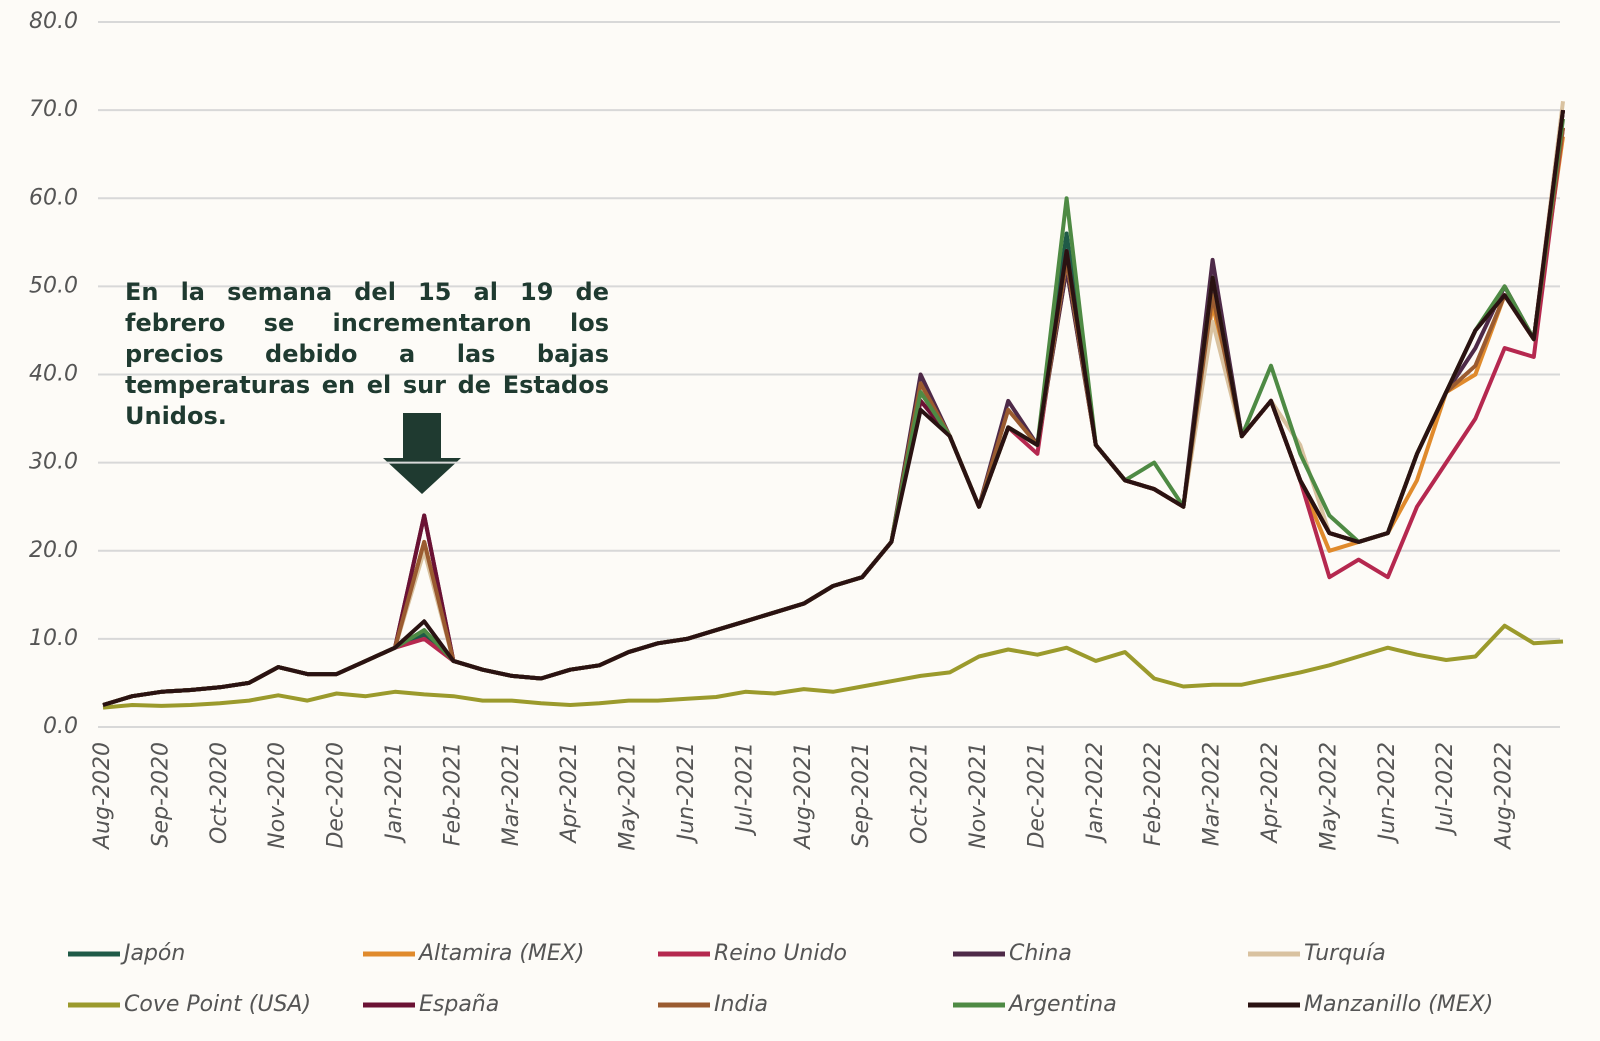  Describe the element at coordinates (569, 793) in the screenshot. I see `x-tick-label: Apr-2021` at that location.